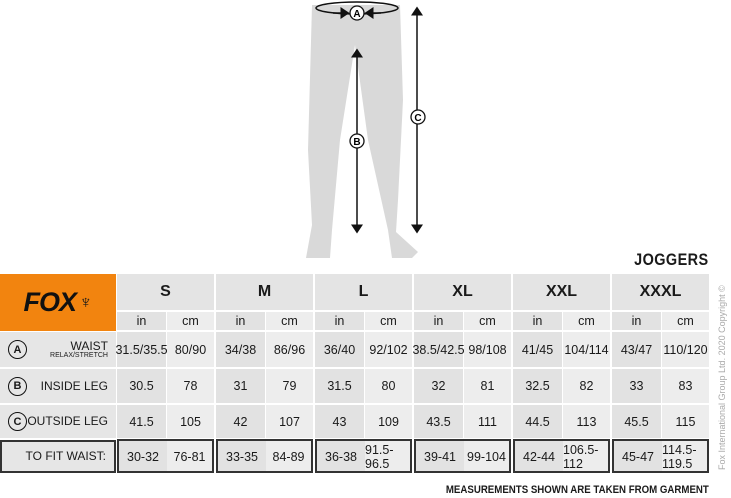  I want to click on row-label: A WAIST RELAX/STRETCH, so click(58, 349).